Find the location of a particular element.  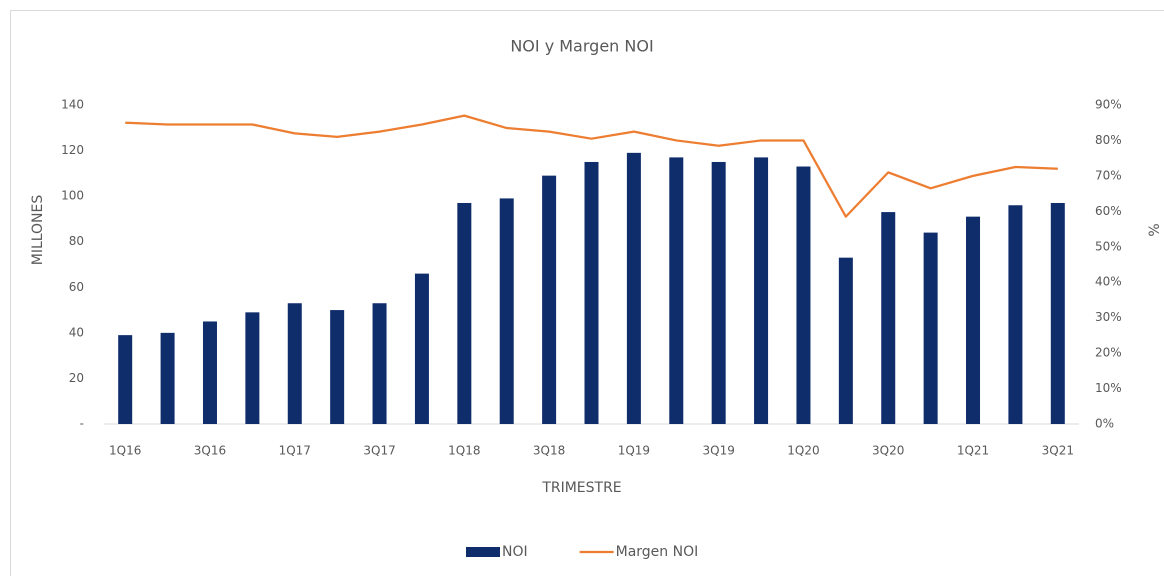

x-tick-label: 3Q18 is located at coordinates (549, 451).